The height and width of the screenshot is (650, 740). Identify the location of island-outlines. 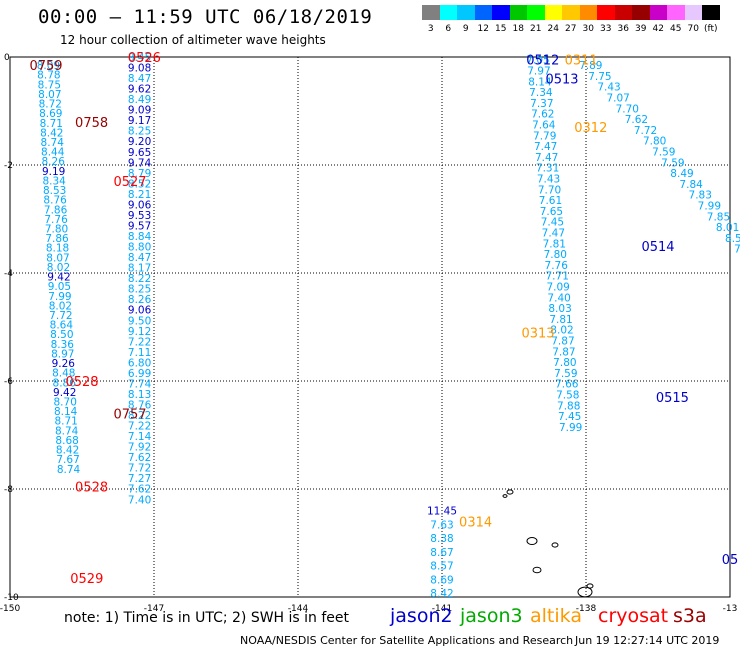
(548, 543).